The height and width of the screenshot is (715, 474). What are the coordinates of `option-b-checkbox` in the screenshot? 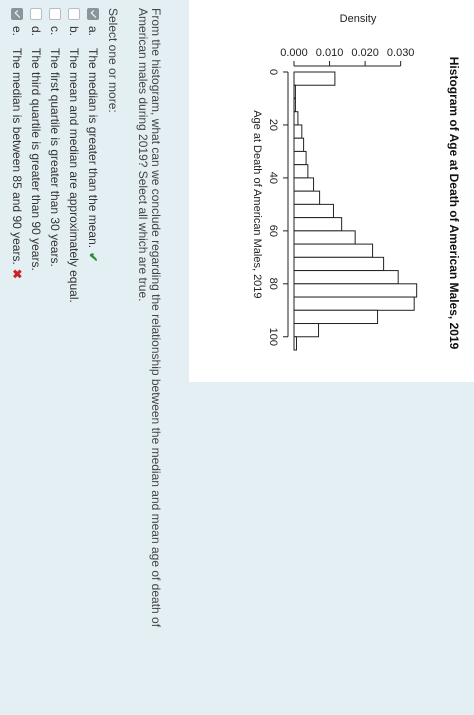 It's located at (74, 14).